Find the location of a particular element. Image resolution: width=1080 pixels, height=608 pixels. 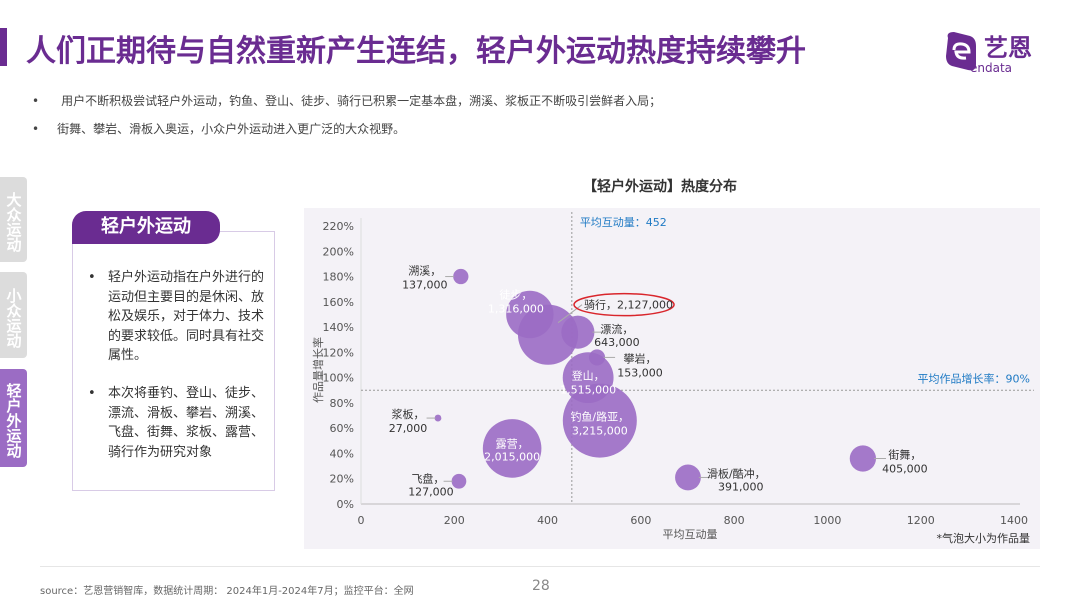

bubble-size-label: 153,000 is located at coordinates (640, 372).